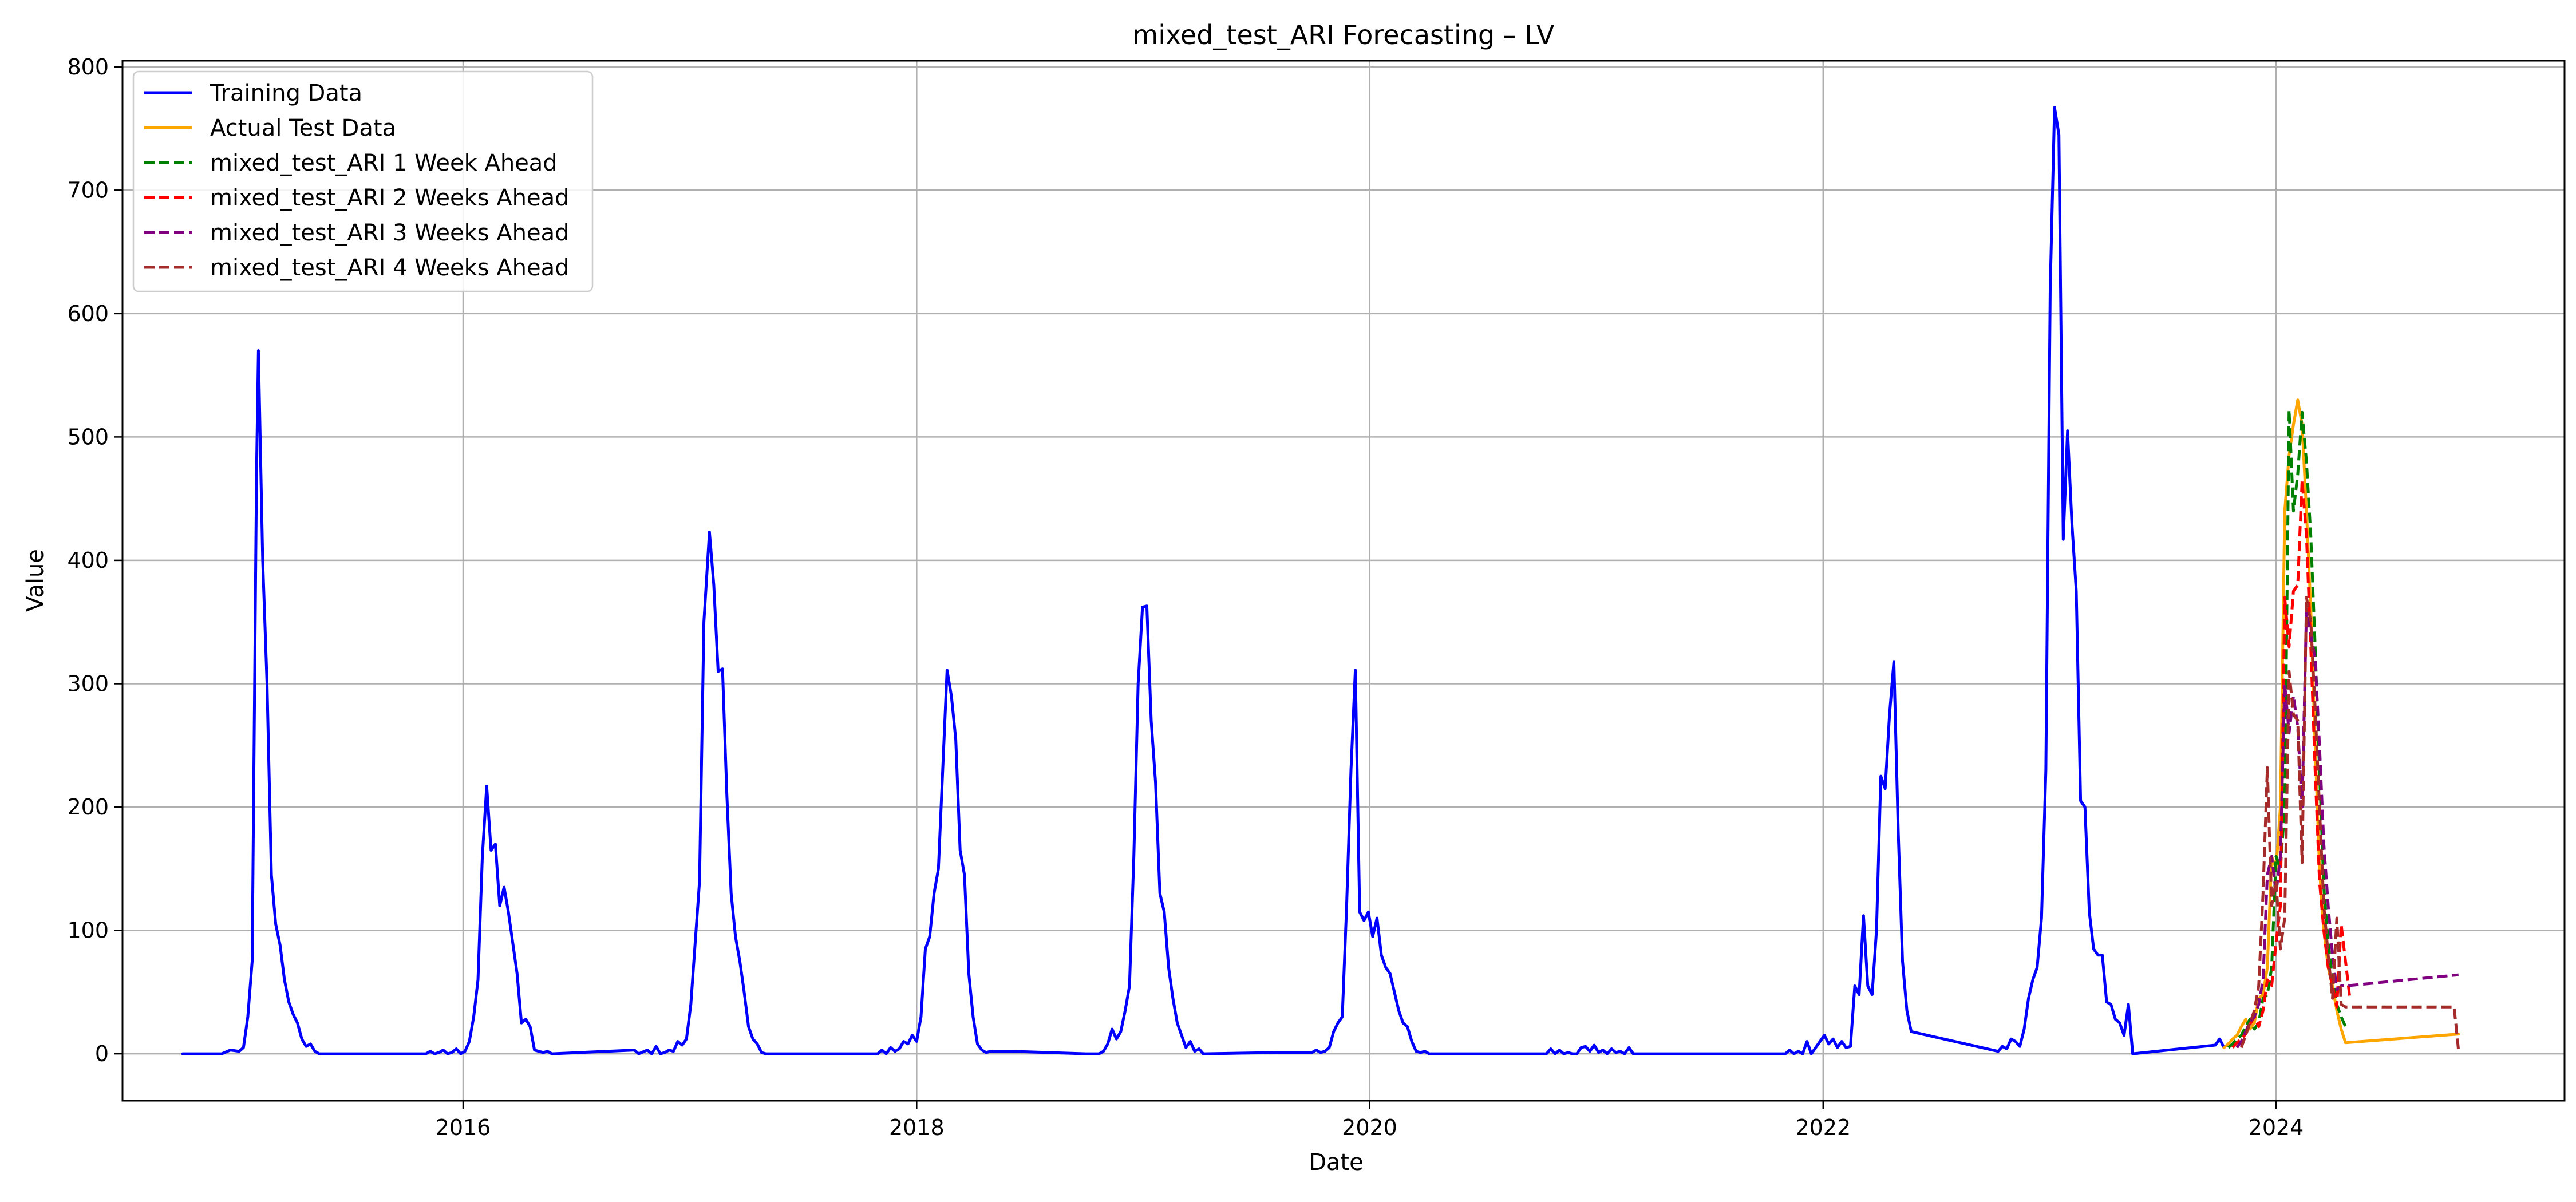 Image resolution: width=2576 pixels, height=1202 pixels. What do you see at coordinates (88, 314) in the screenshot?
I see `y-tick-label: 600` at bounding box center [88, 314].